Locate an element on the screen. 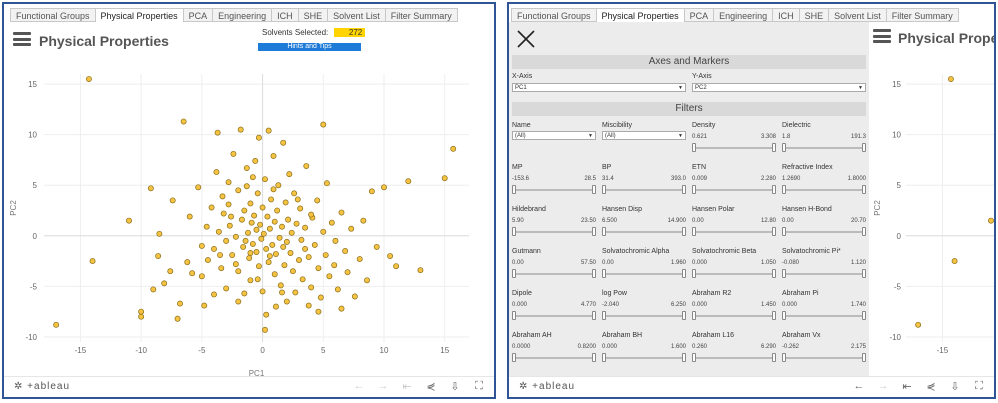  undo-icon: ← is located at coordinates (359, 386).